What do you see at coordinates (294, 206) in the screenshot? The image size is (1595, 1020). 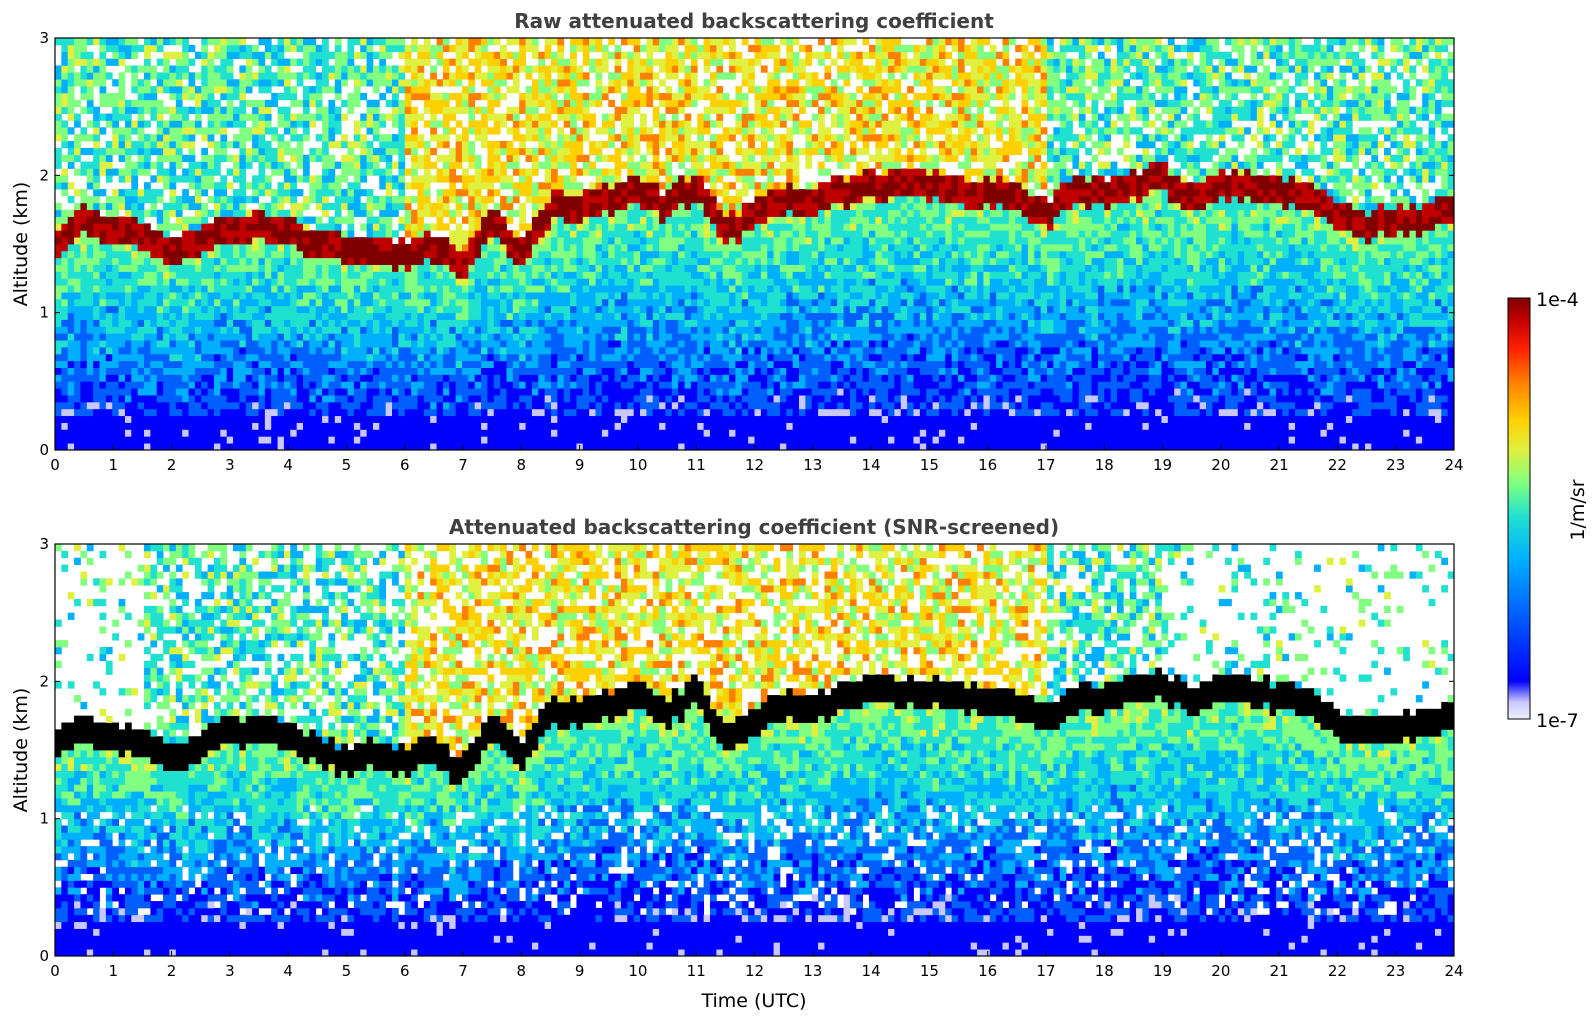 I see `heatmap-cell-0-2033` at bounding box center [294, 206].